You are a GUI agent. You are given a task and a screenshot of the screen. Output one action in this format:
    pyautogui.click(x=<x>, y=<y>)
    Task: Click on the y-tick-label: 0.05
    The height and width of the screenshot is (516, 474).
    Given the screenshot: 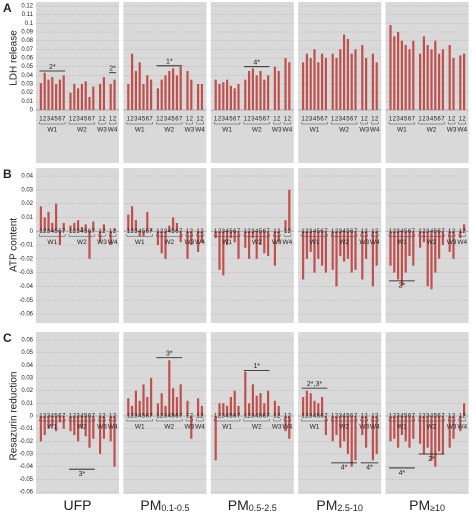 What is the action you would take?
    pyautogui.click(x=27, y=353)
    